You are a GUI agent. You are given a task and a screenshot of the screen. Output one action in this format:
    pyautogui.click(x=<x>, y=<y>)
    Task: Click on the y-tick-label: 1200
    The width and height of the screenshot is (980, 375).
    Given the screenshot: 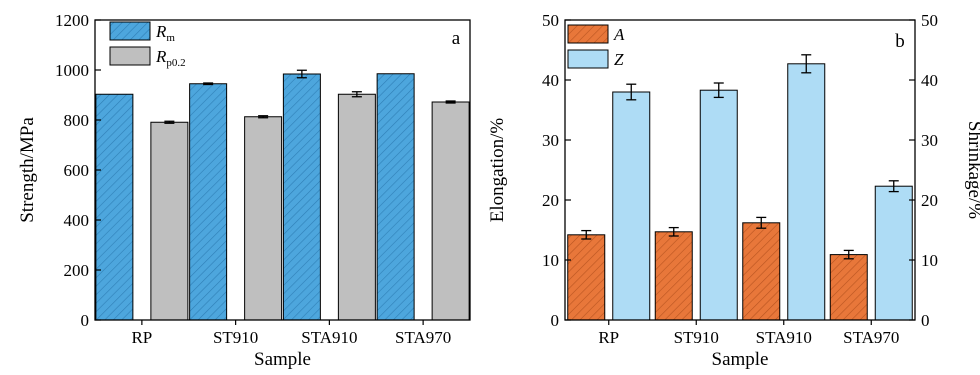 What is the action you would take?
    pyautogui.click(x=72, y=20)
    